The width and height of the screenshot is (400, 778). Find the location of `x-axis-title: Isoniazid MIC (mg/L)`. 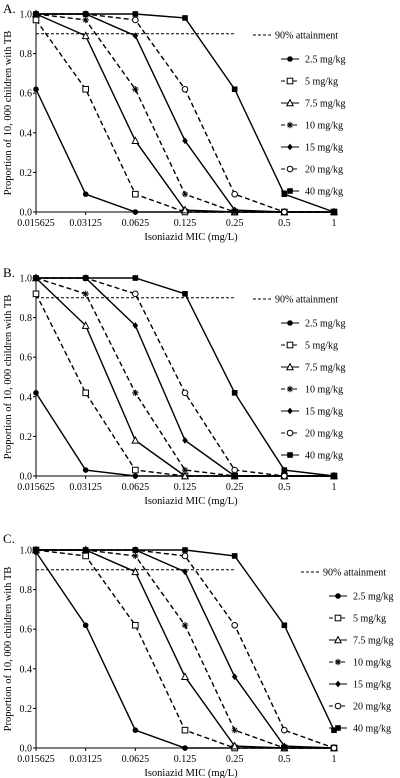

x-axis-title: Isoniazid MIC (mg/L) is located at coordinates (191, 773).